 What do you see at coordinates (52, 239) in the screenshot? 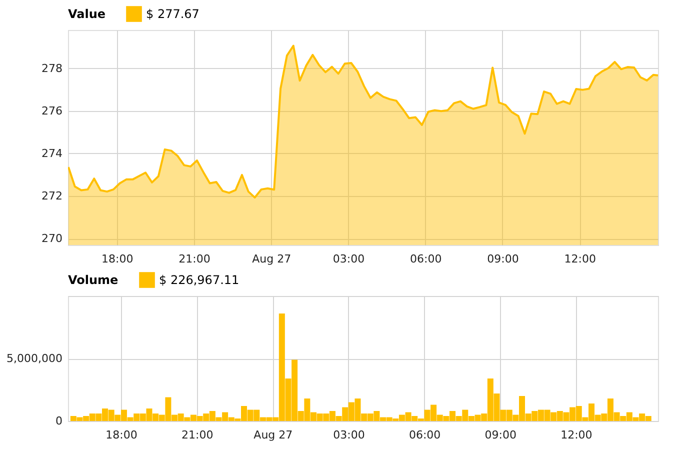
I see `y-tick-label: 270` at bounding box center [52, 239].